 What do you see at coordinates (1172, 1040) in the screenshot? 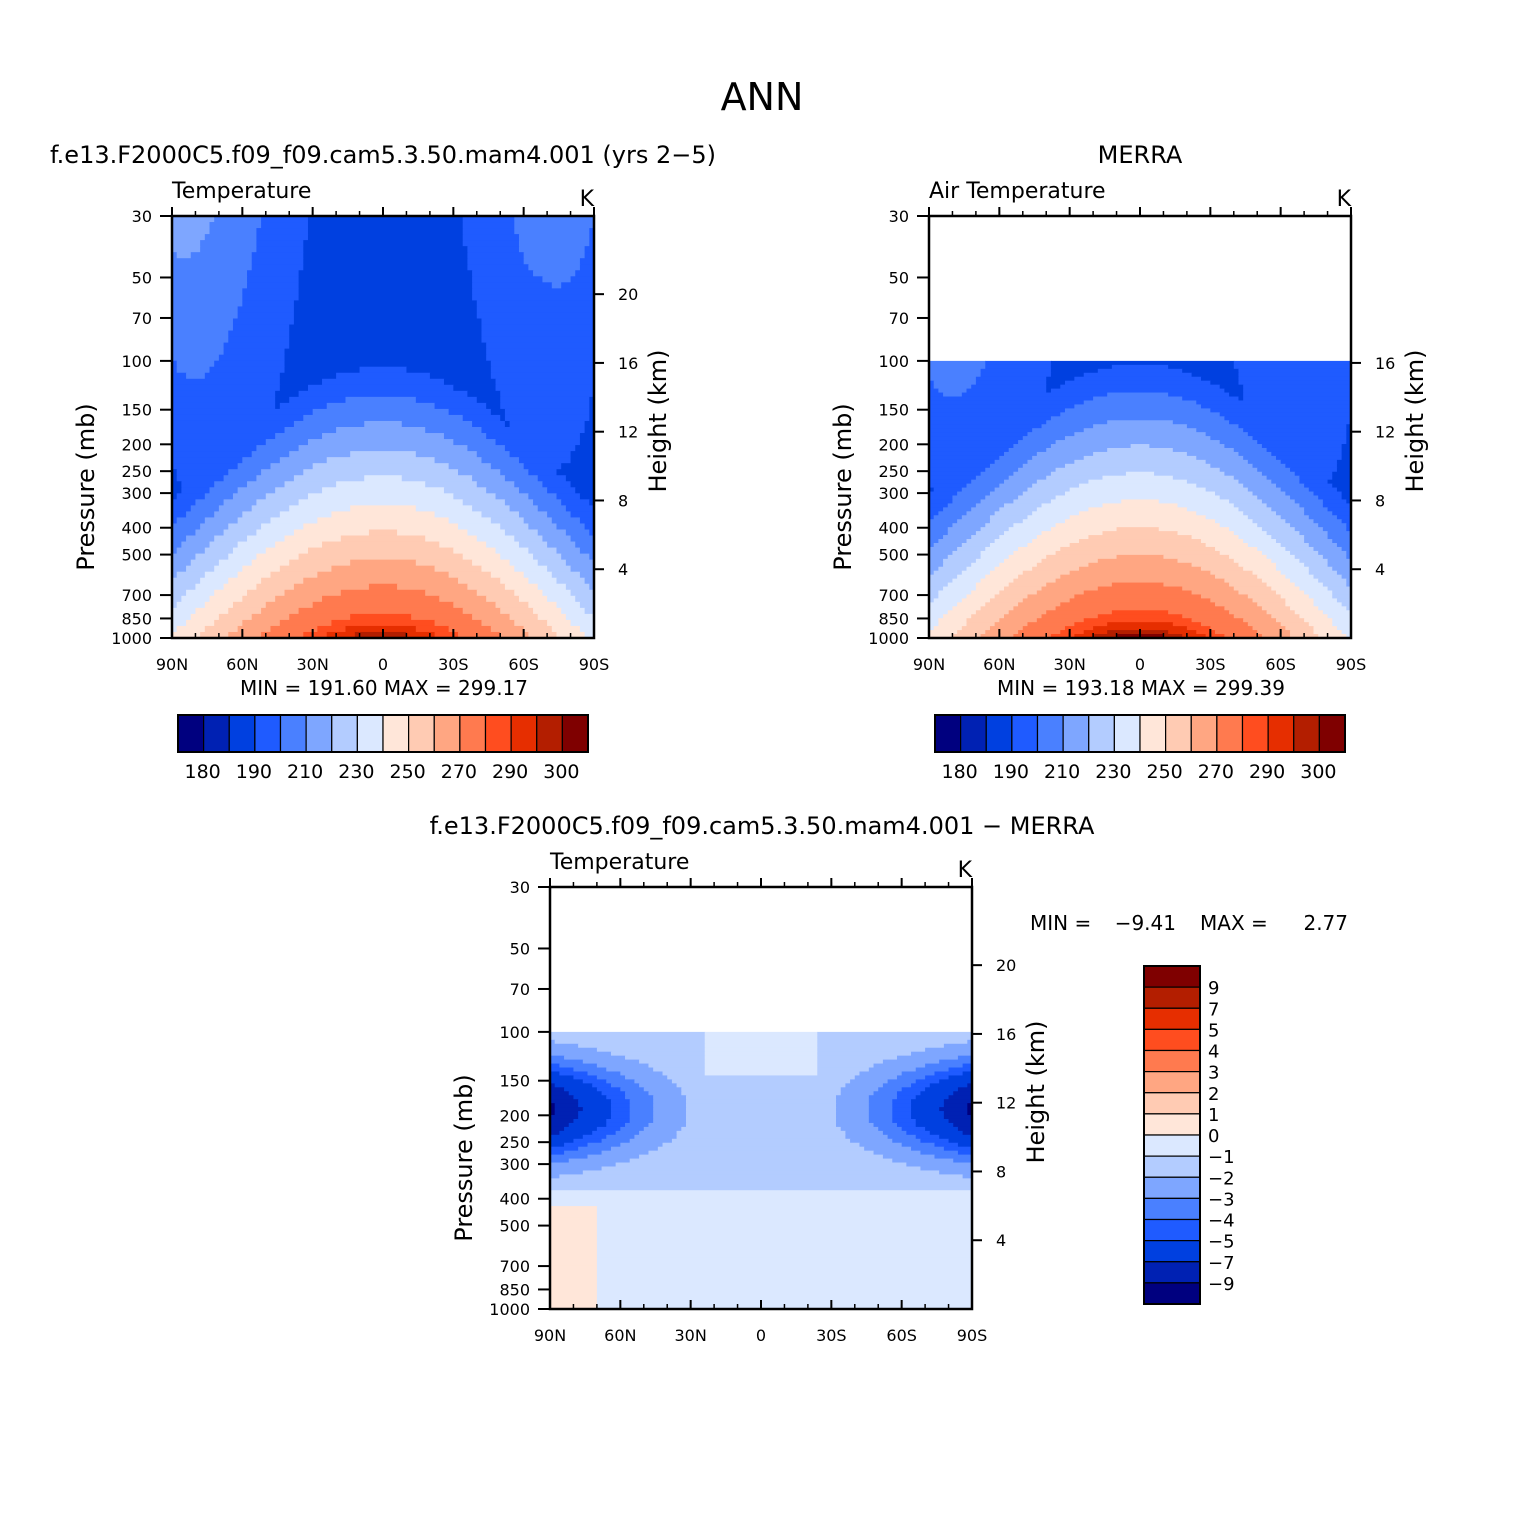
I see `colorbar-swatch` at bounding box center [1172, 1040].